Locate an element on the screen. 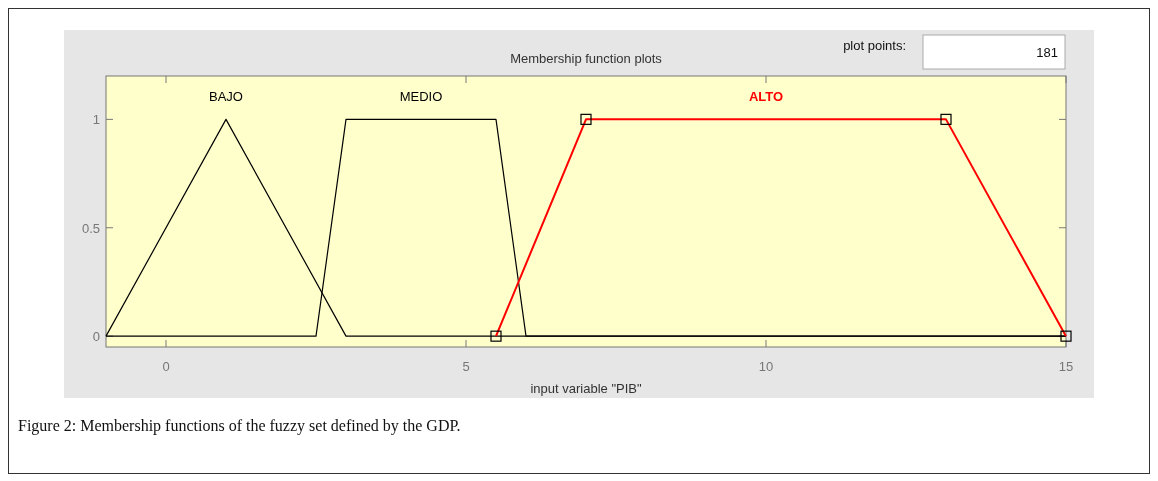 The width and height of the screenshot is (1158, 481). series-label: BAJO is located at coordinates (226, 97).